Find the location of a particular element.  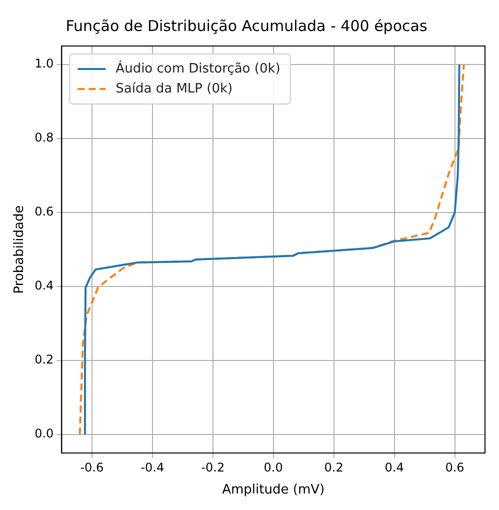

x-tick-label: 0.0 is located at coordinates (273, 467).